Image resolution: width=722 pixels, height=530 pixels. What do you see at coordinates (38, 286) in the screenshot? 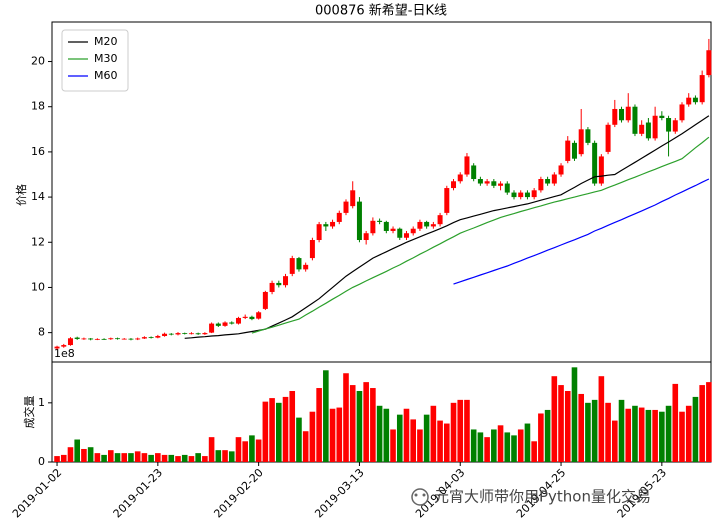
I see `y-tick-label: 10` at bounding box center [38, 286].